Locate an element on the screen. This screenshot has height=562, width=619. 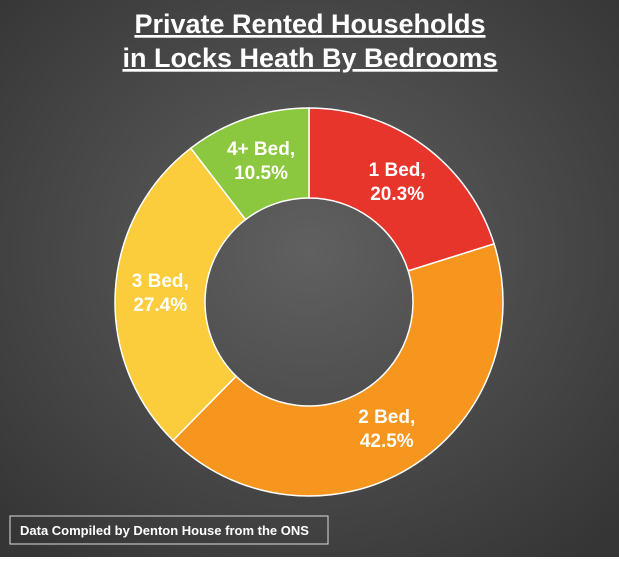
slice-label: 3 Bed, is located at coordinates (160, 281).